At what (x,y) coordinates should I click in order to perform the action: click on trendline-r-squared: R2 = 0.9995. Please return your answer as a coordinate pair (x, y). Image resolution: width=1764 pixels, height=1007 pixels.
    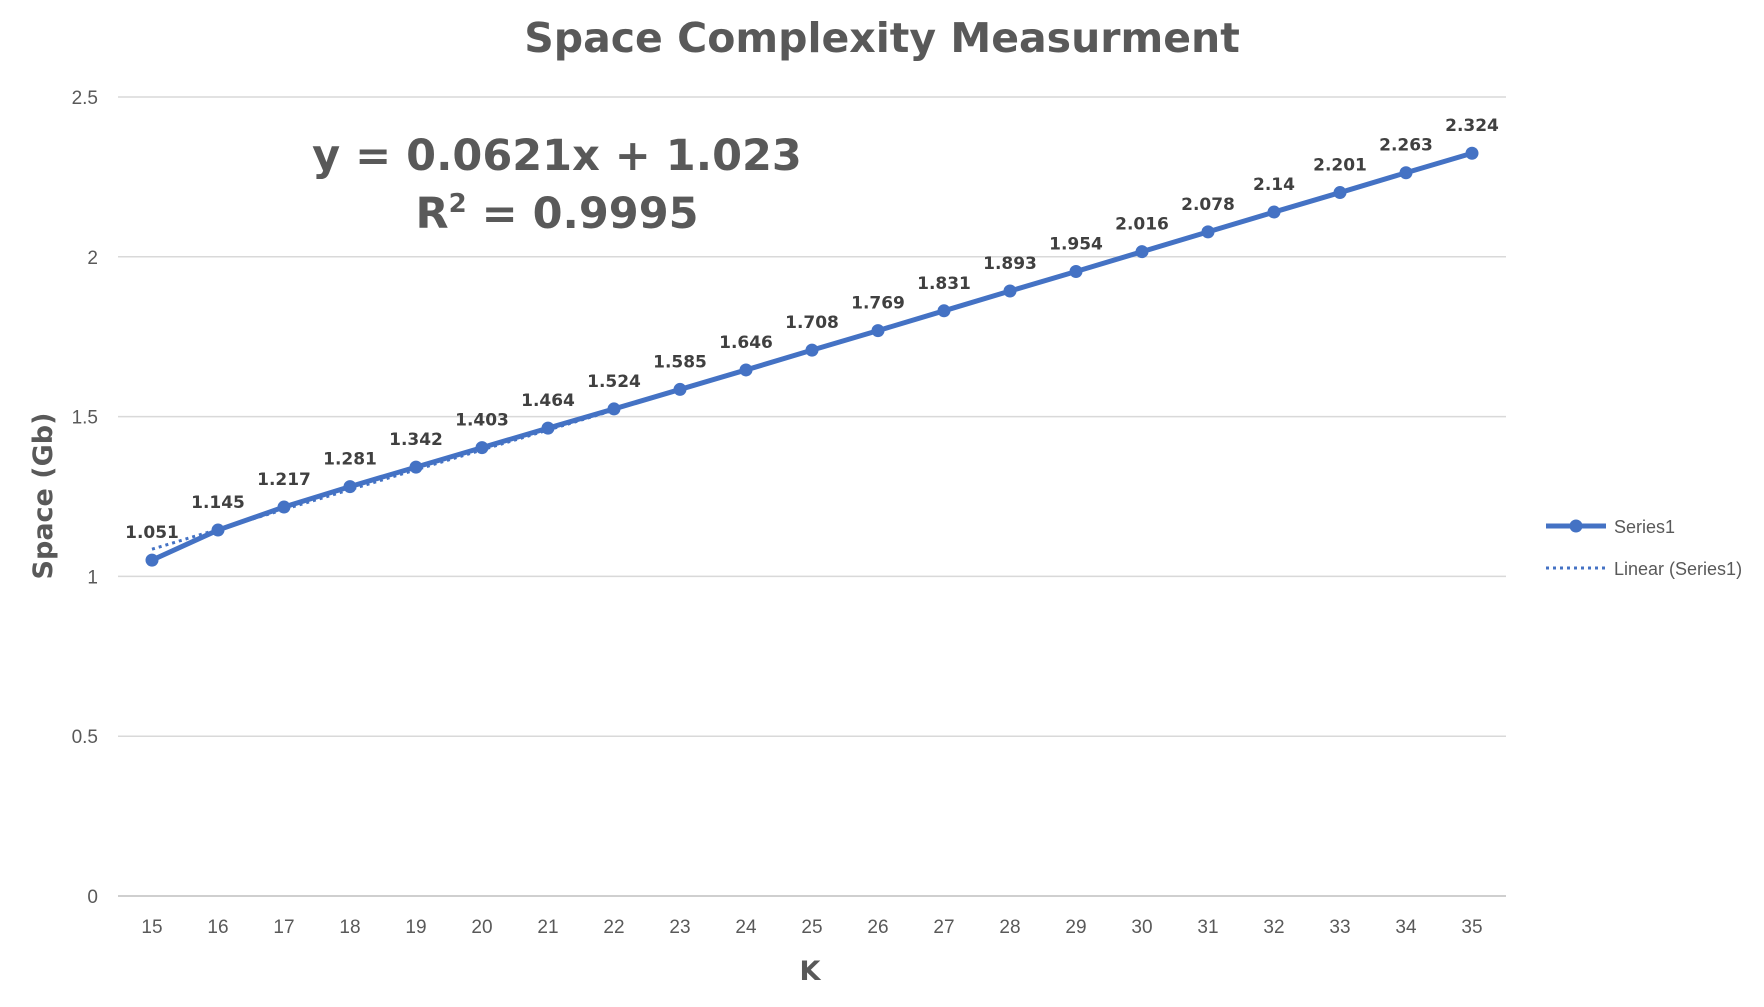
    Looking at the image, I should click on (556, 214).